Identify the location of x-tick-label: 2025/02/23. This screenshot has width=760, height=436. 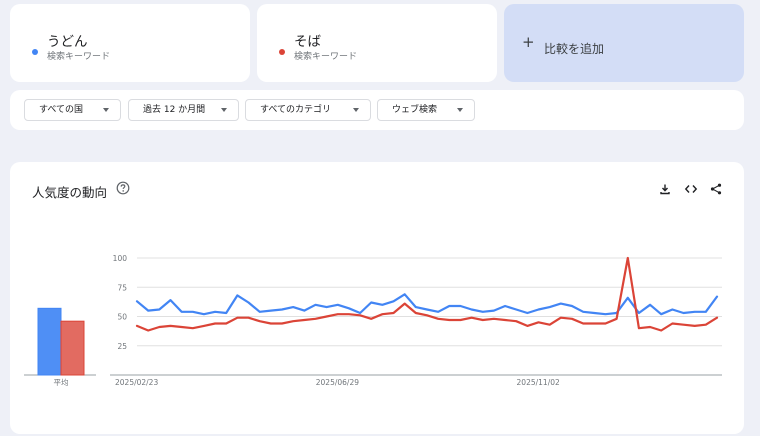
(136, 382).